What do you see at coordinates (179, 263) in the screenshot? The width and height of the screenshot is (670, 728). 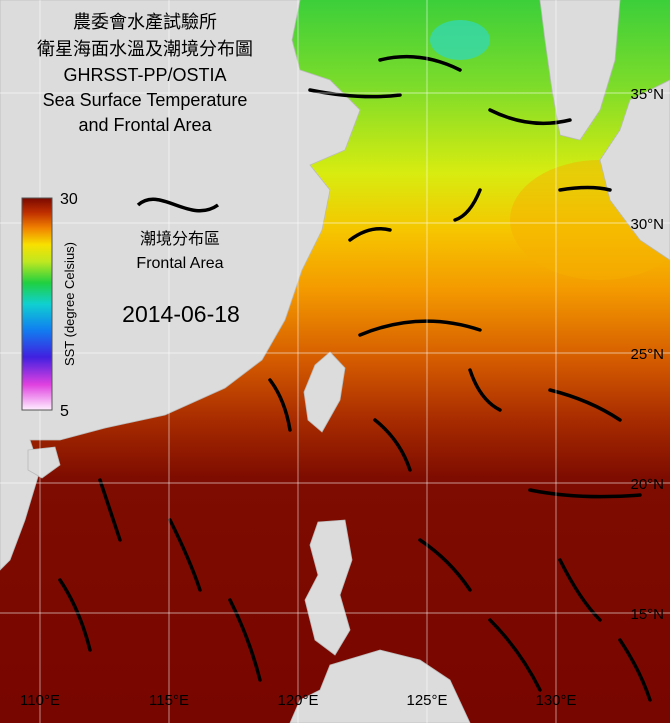 I see `legend-label: Frontal Area` at bounding box center [179, 263].